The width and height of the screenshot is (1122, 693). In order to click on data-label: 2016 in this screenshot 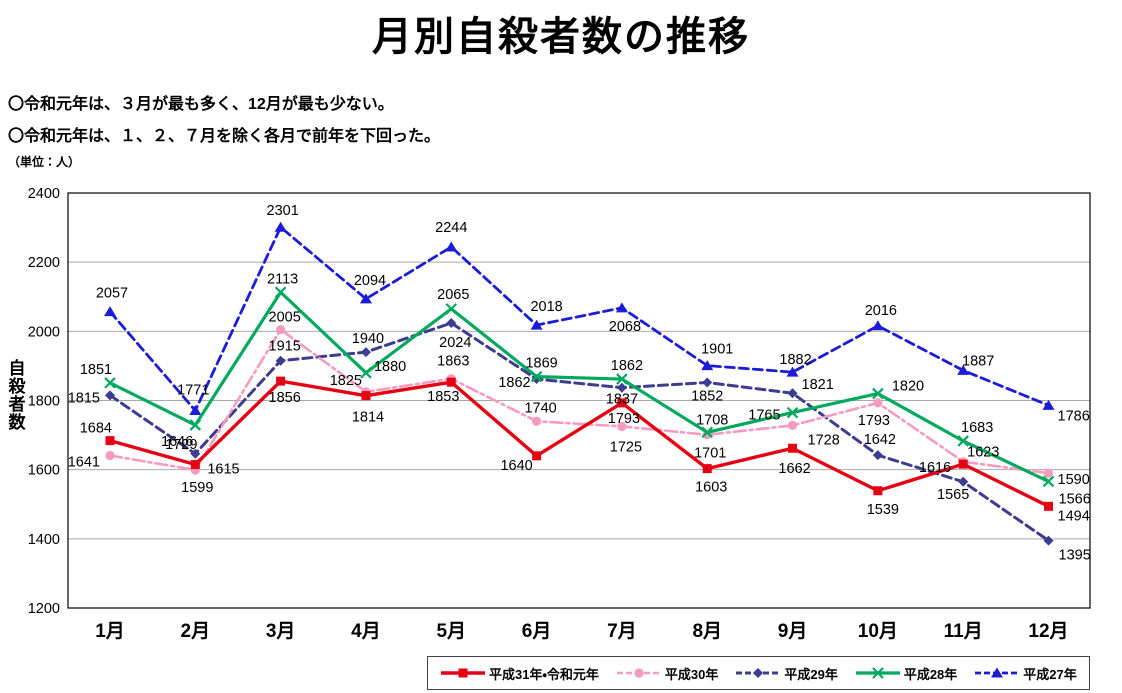, I will do `click(881, 311)`.